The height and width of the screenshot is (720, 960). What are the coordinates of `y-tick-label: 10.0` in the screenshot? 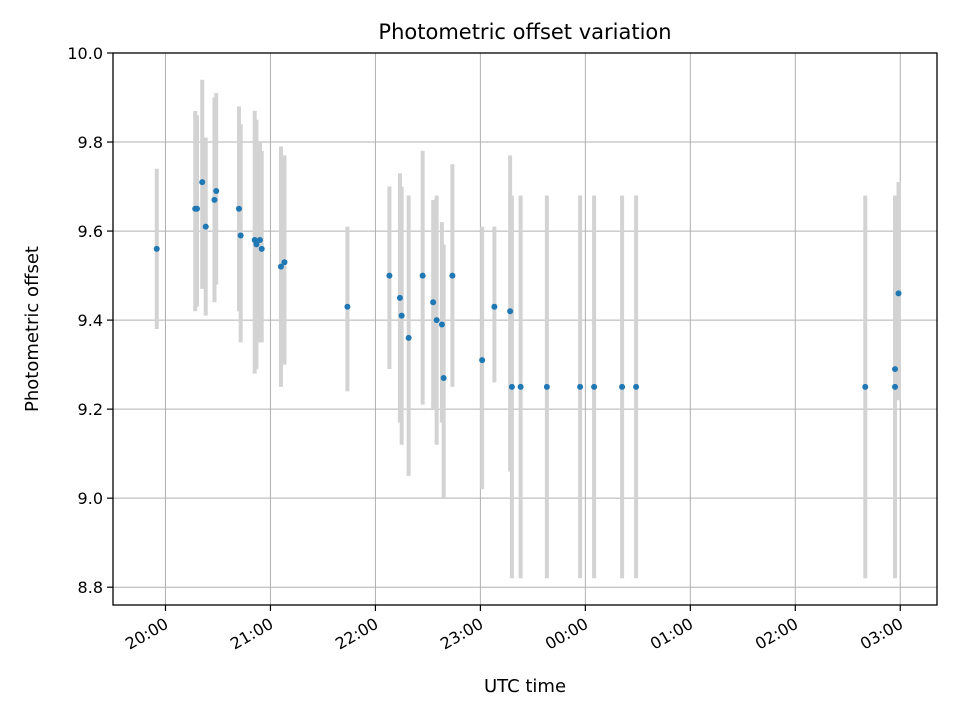 It's located at (85, 53).